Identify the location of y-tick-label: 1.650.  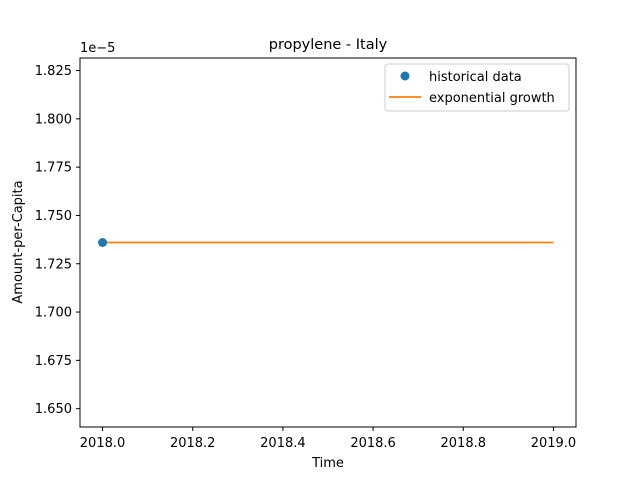
(53, 409).